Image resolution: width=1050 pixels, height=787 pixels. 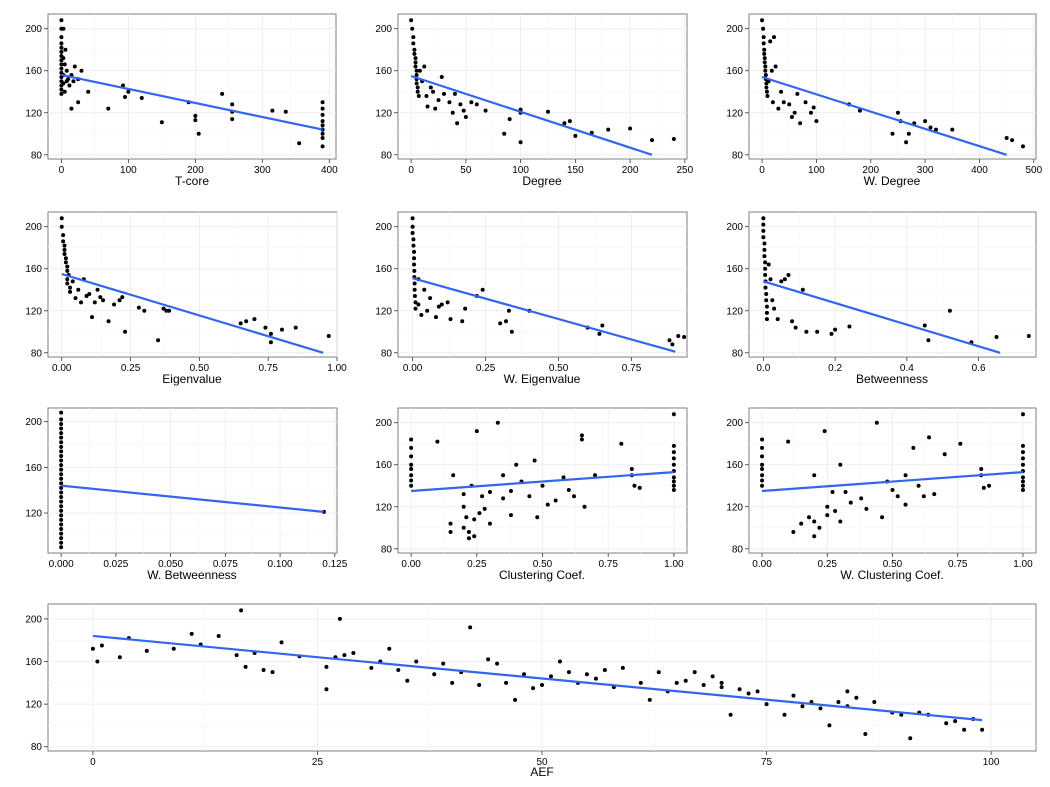 What do you see at coordinates (734, 227) in the screenshot?
I see `y-tick-label: 200` at bounding box center [734, 227].